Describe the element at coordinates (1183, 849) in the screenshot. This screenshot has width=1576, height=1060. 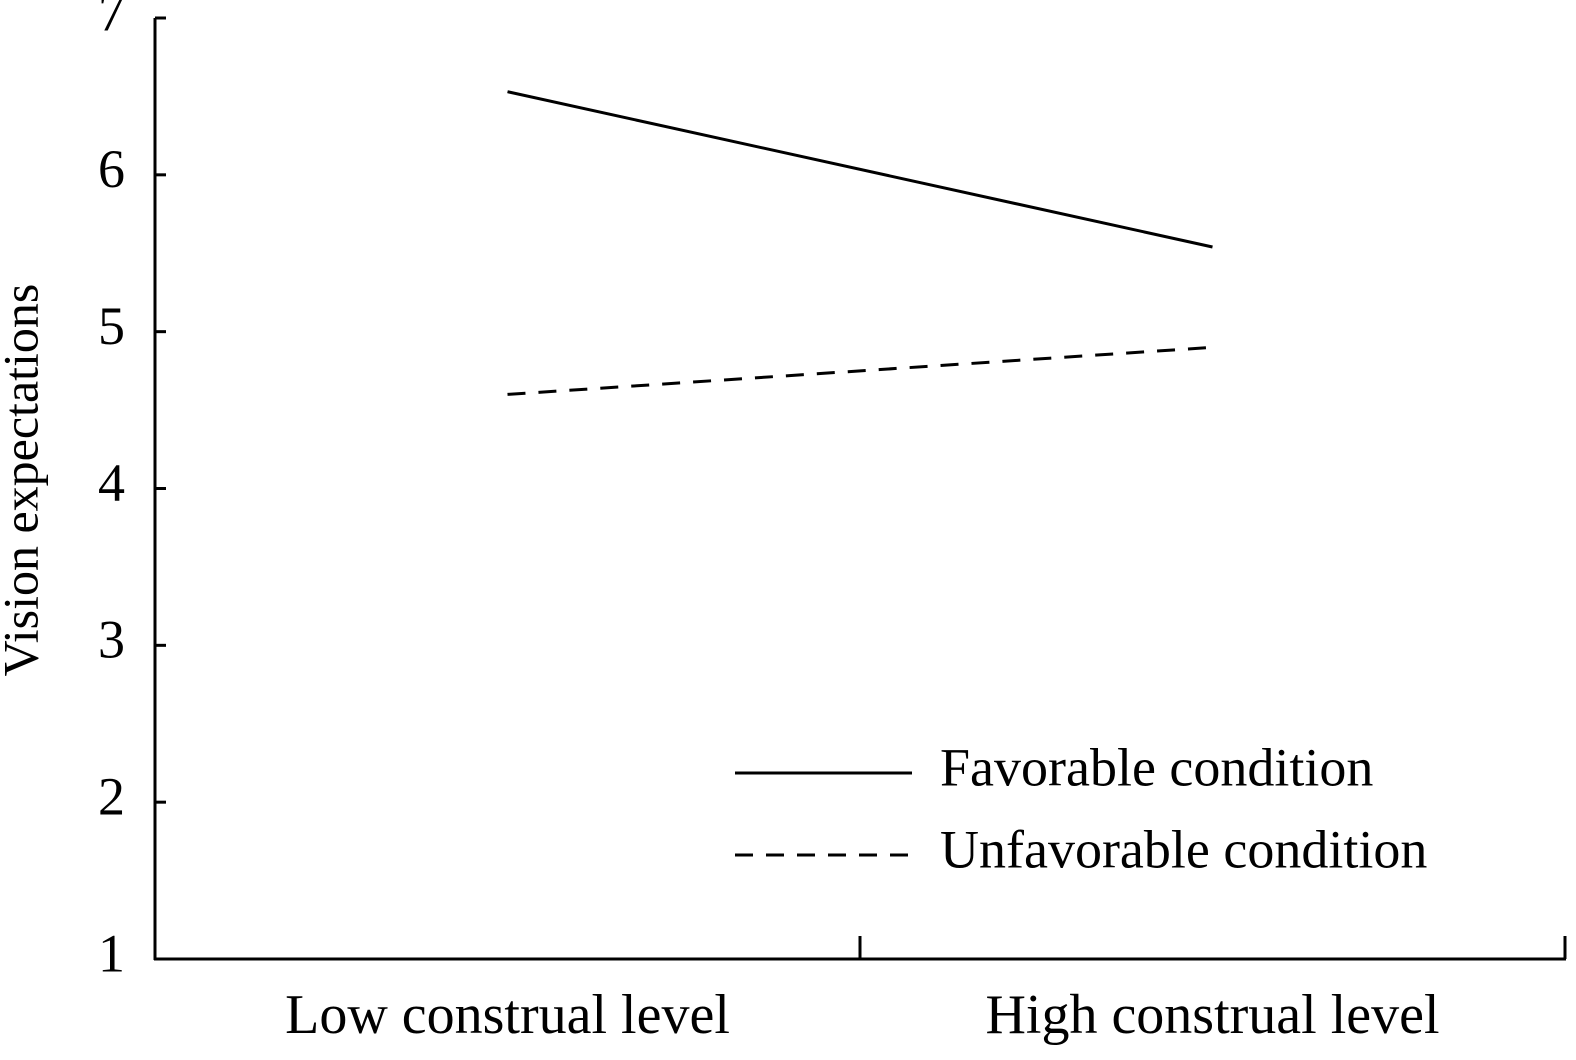
I see `legend-label: Unfavorable condition` at that location.